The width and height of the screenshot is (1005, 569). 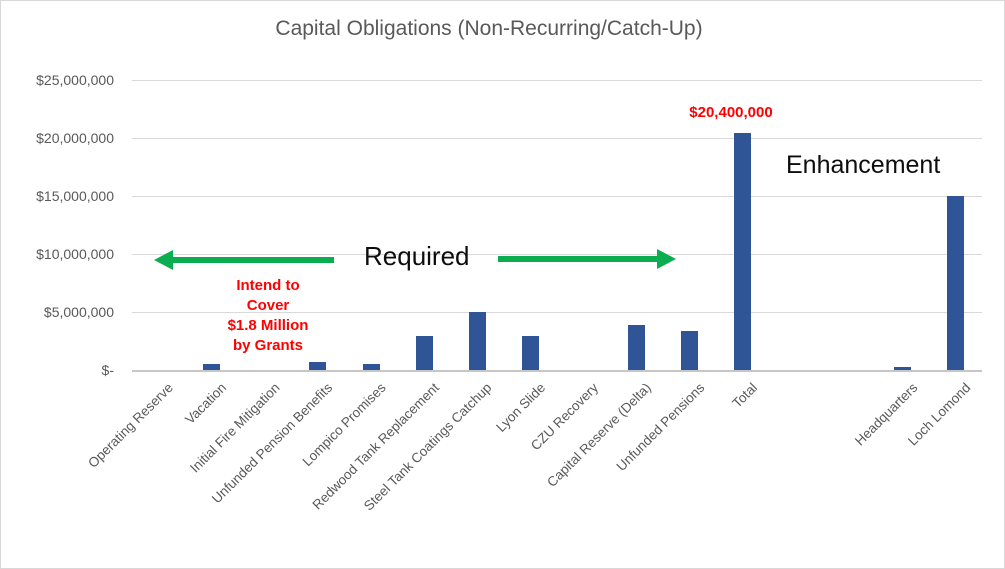 I want to click on grants-note: Intend to Cover $1.8 Million by Grants, so click(x=268, y=315).